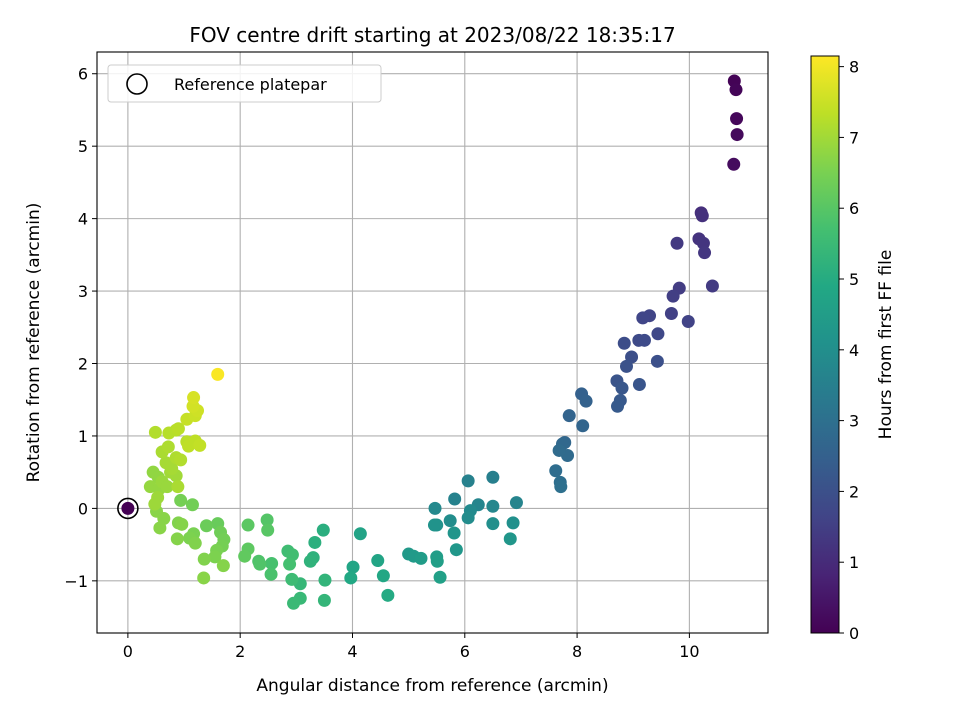  What do you see at coordinates (80, 328) in the screenshot?
I see `y-axis: −1 0 1 2 3 4 5 6` at bounding box center [80, 328].